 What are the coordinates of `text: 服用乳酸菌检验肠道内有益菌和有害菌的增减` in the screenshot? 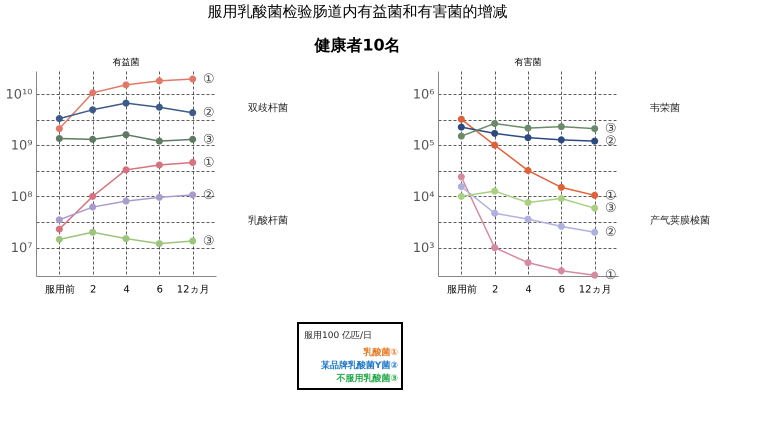 It's located at (358, 11).